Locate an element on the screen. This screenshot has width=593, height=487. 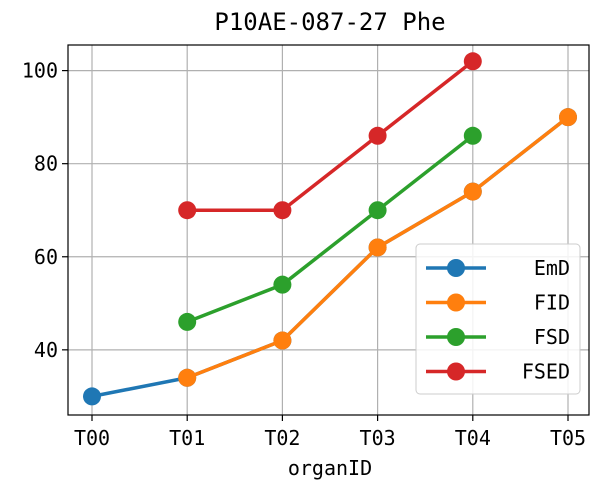
chart-title: P10AE-087-27 Phe is located at coordinates (329, 22).